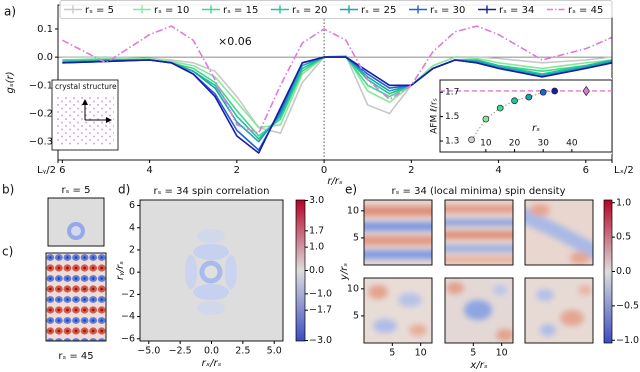 Image resolution: width=640 pixels, height=372 pixels. What do you see at coordinates (320, 310) in the screenshot?
I see `colorbar-tick-label: −1.7` at bounding box center [320, 310].